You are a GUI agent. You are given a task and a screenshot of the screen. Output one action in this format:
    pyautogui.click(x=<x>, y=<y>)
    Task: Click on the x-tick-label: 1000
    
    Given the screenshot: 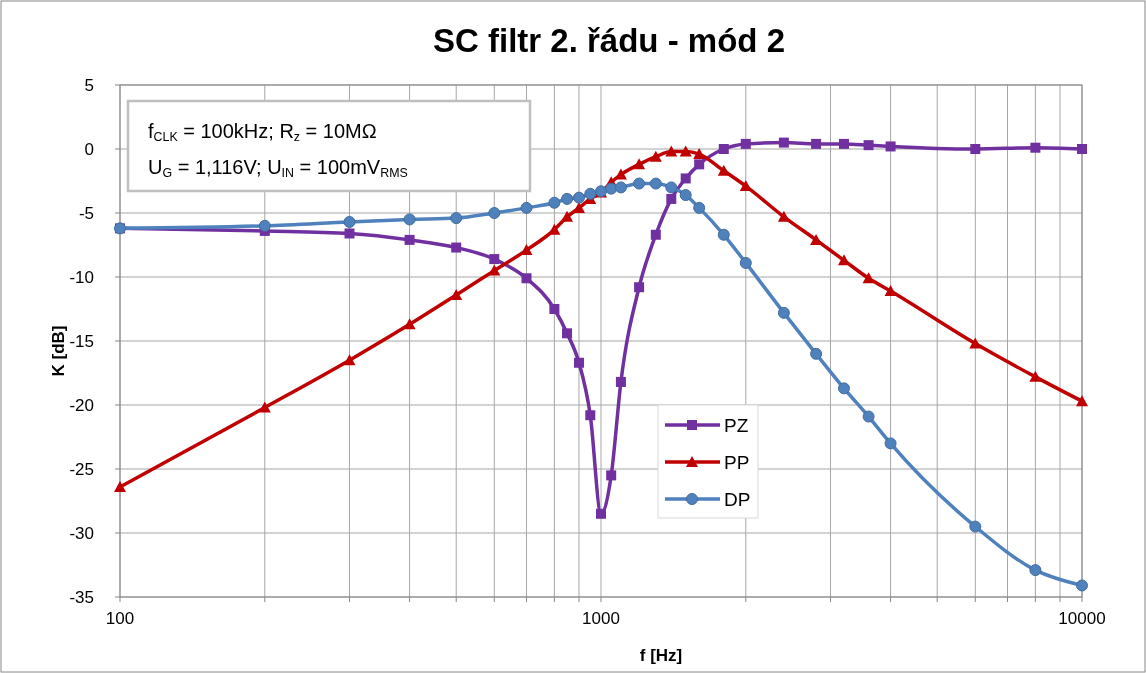 What is the action you would take?
    pyautogui.click(x=601, y=618)
    